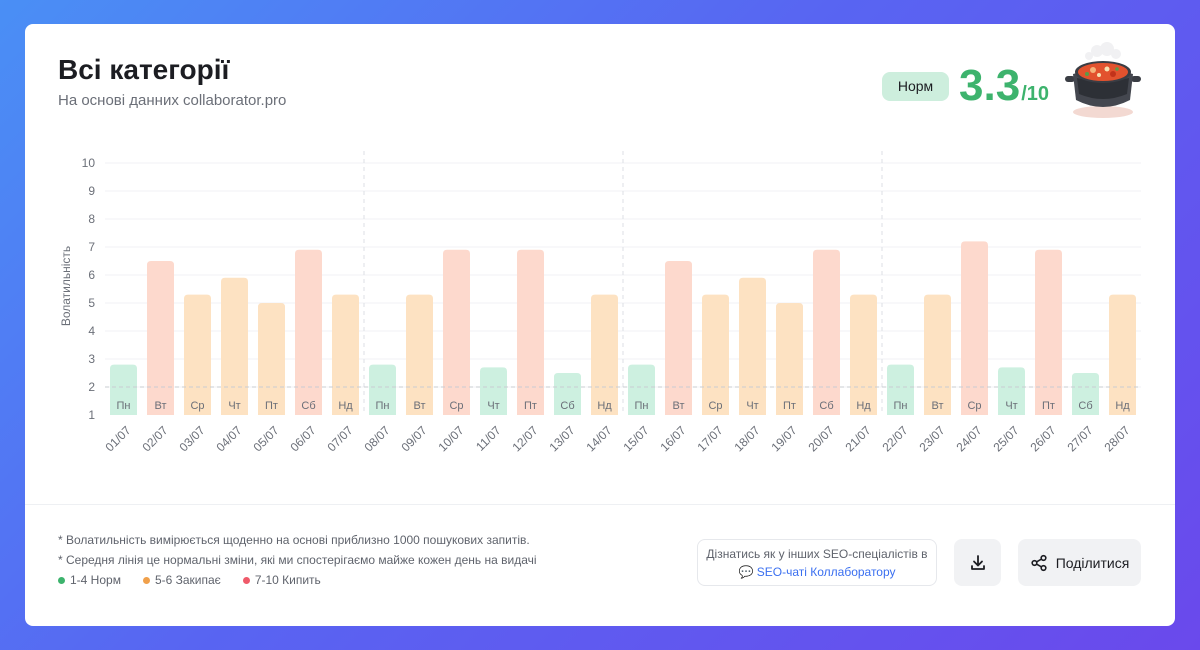  I want to click on x-tick-label: 10/07, so click(450, 438).